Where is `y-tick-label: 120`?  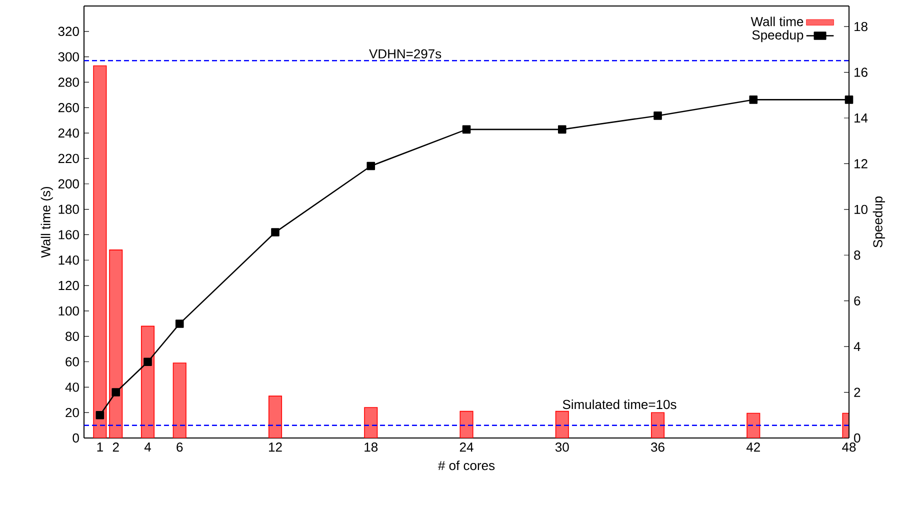
y-tick-label: 120 is located at coordinates (68, 285).